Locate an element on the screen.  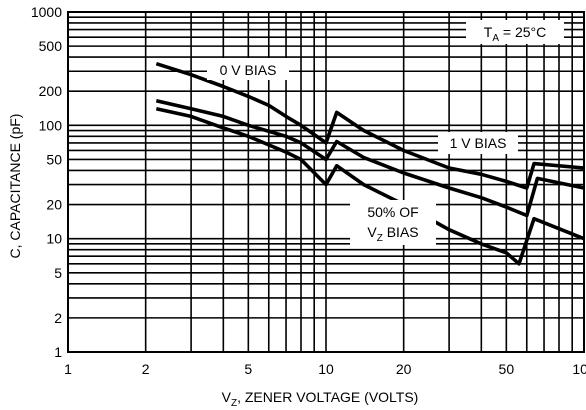
annotation-1v-bias-text: 1 V BIAS is located at coordinates (478, 143).